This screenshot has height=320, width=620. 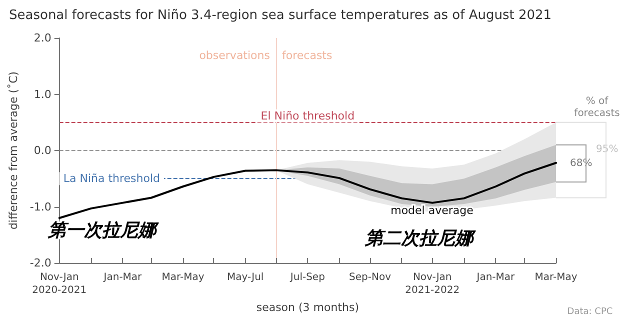 I want to click on annotation: observations, so click(x=234, y=55).